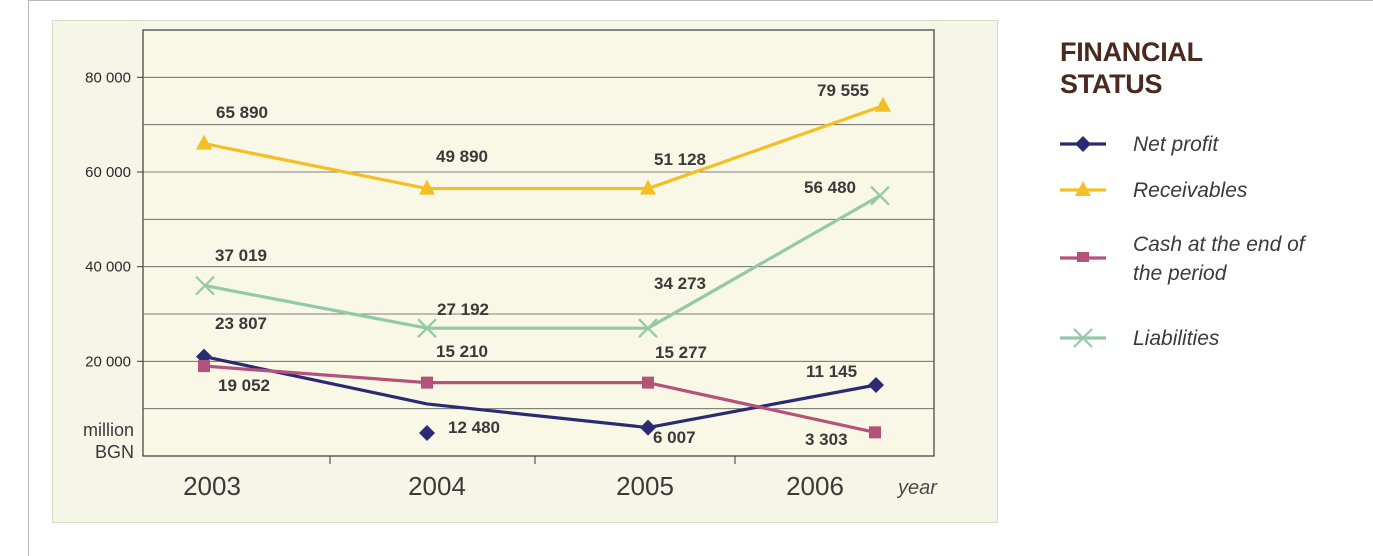  Describe the element at coordinates (463, 309) in the screenshot. I see `data-label: 27 192` at that location.